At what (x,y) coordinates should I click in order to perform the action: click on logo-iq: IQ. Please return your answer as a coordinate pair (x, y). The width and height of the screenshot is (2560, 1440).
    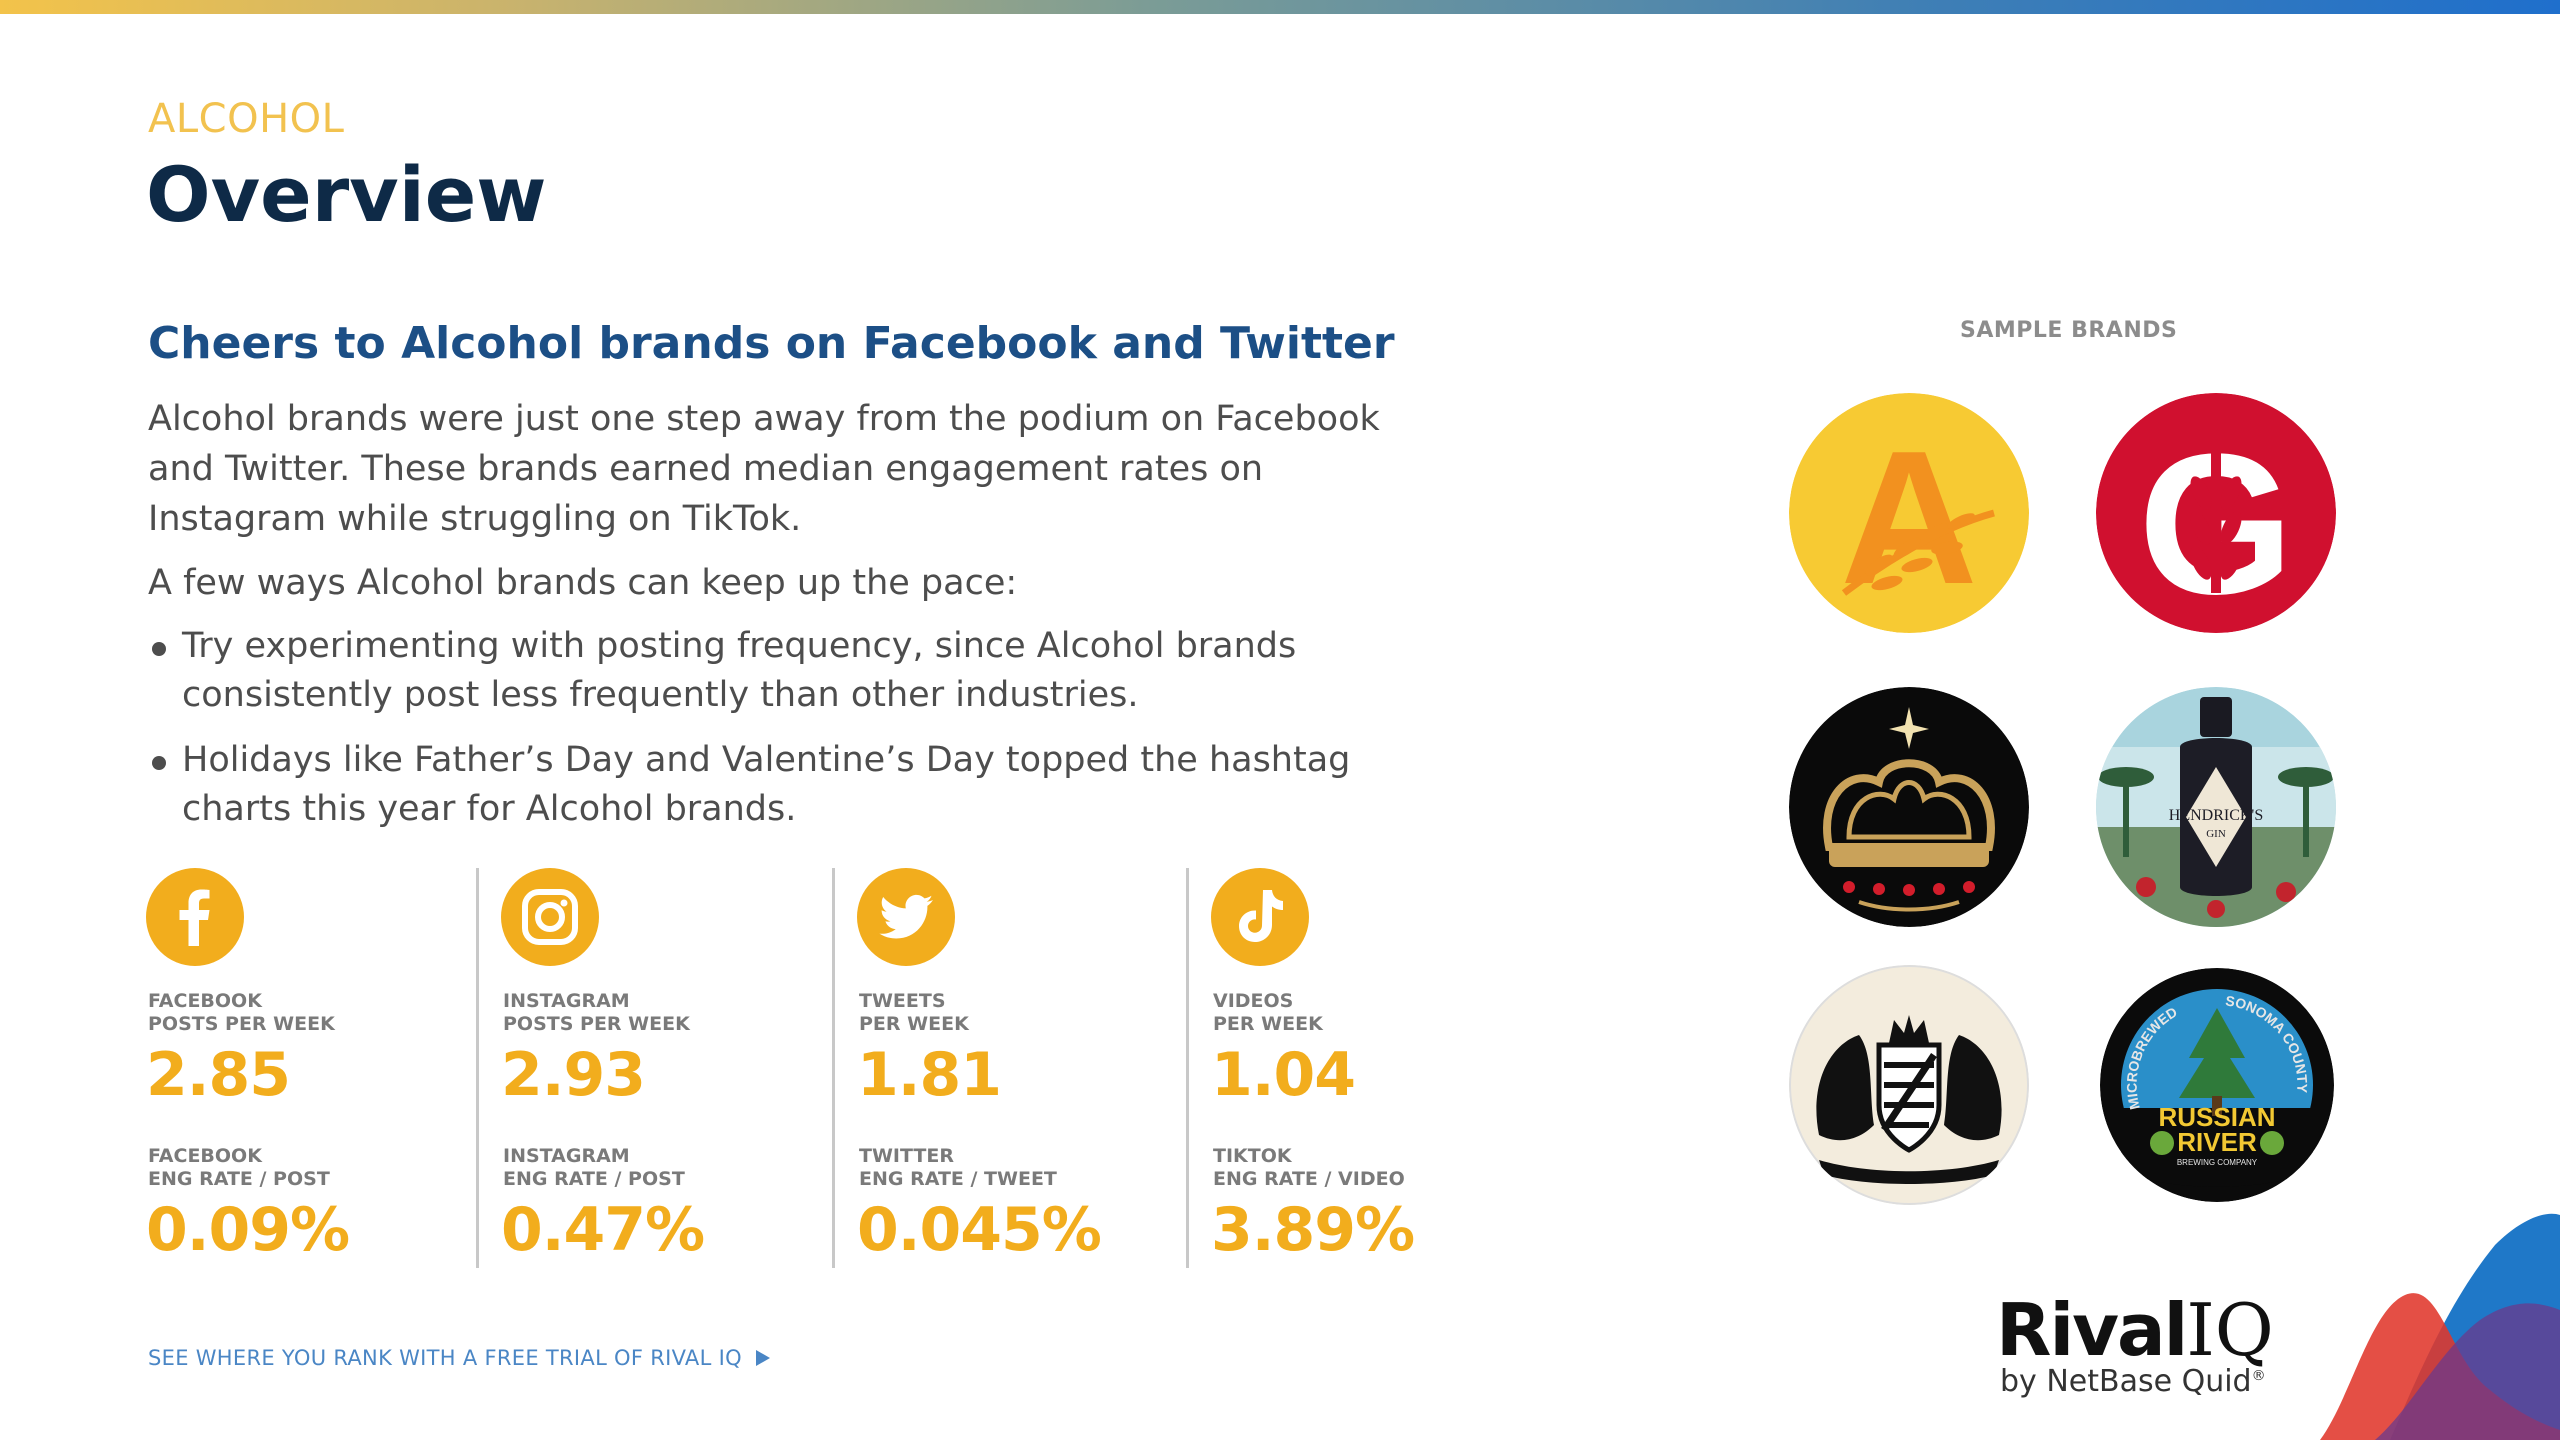
    Looking at the image, I should click on (2230, 1330).